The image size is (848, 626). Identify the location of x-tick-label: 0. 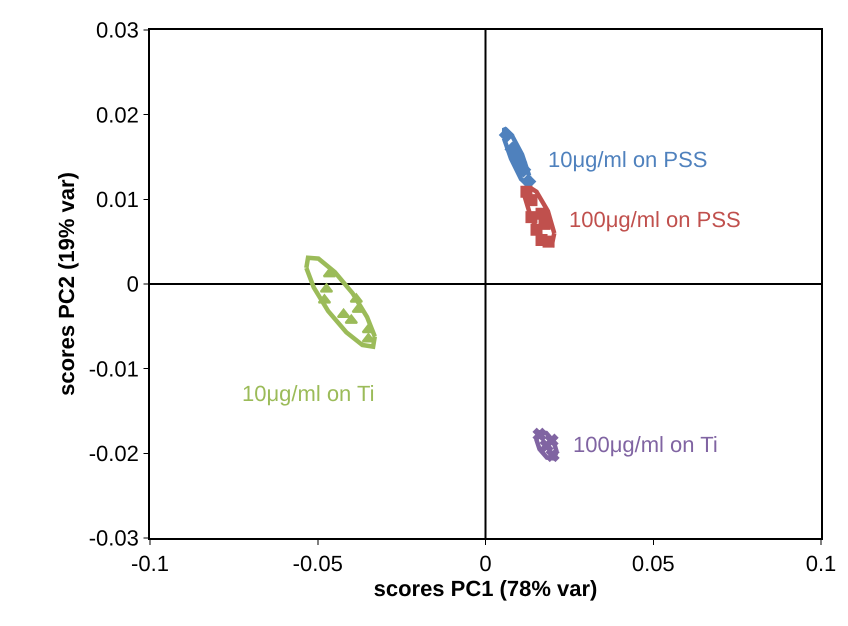
(485, 563).